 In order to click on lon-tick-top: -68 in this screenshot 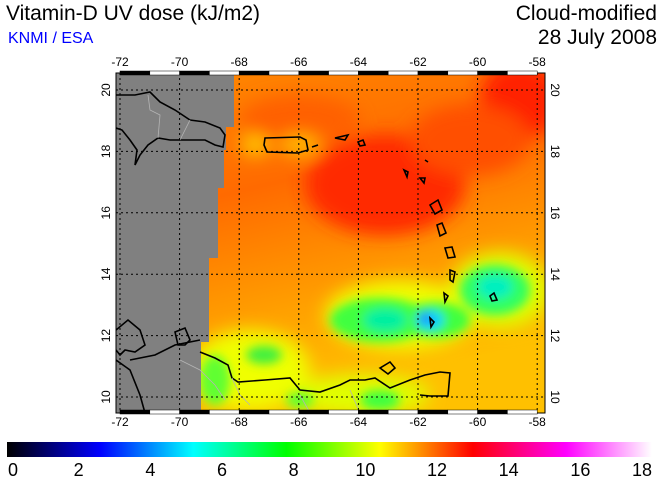, I will do `click(240, 62)`.